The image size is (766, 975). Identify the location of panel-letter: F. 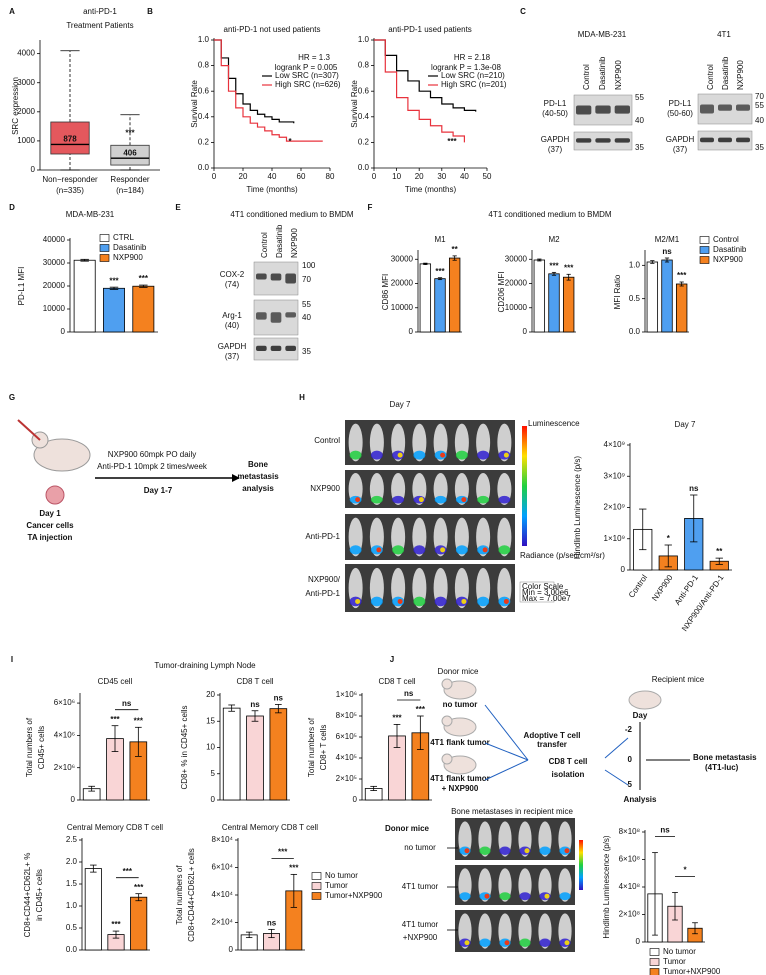
(370, 207).